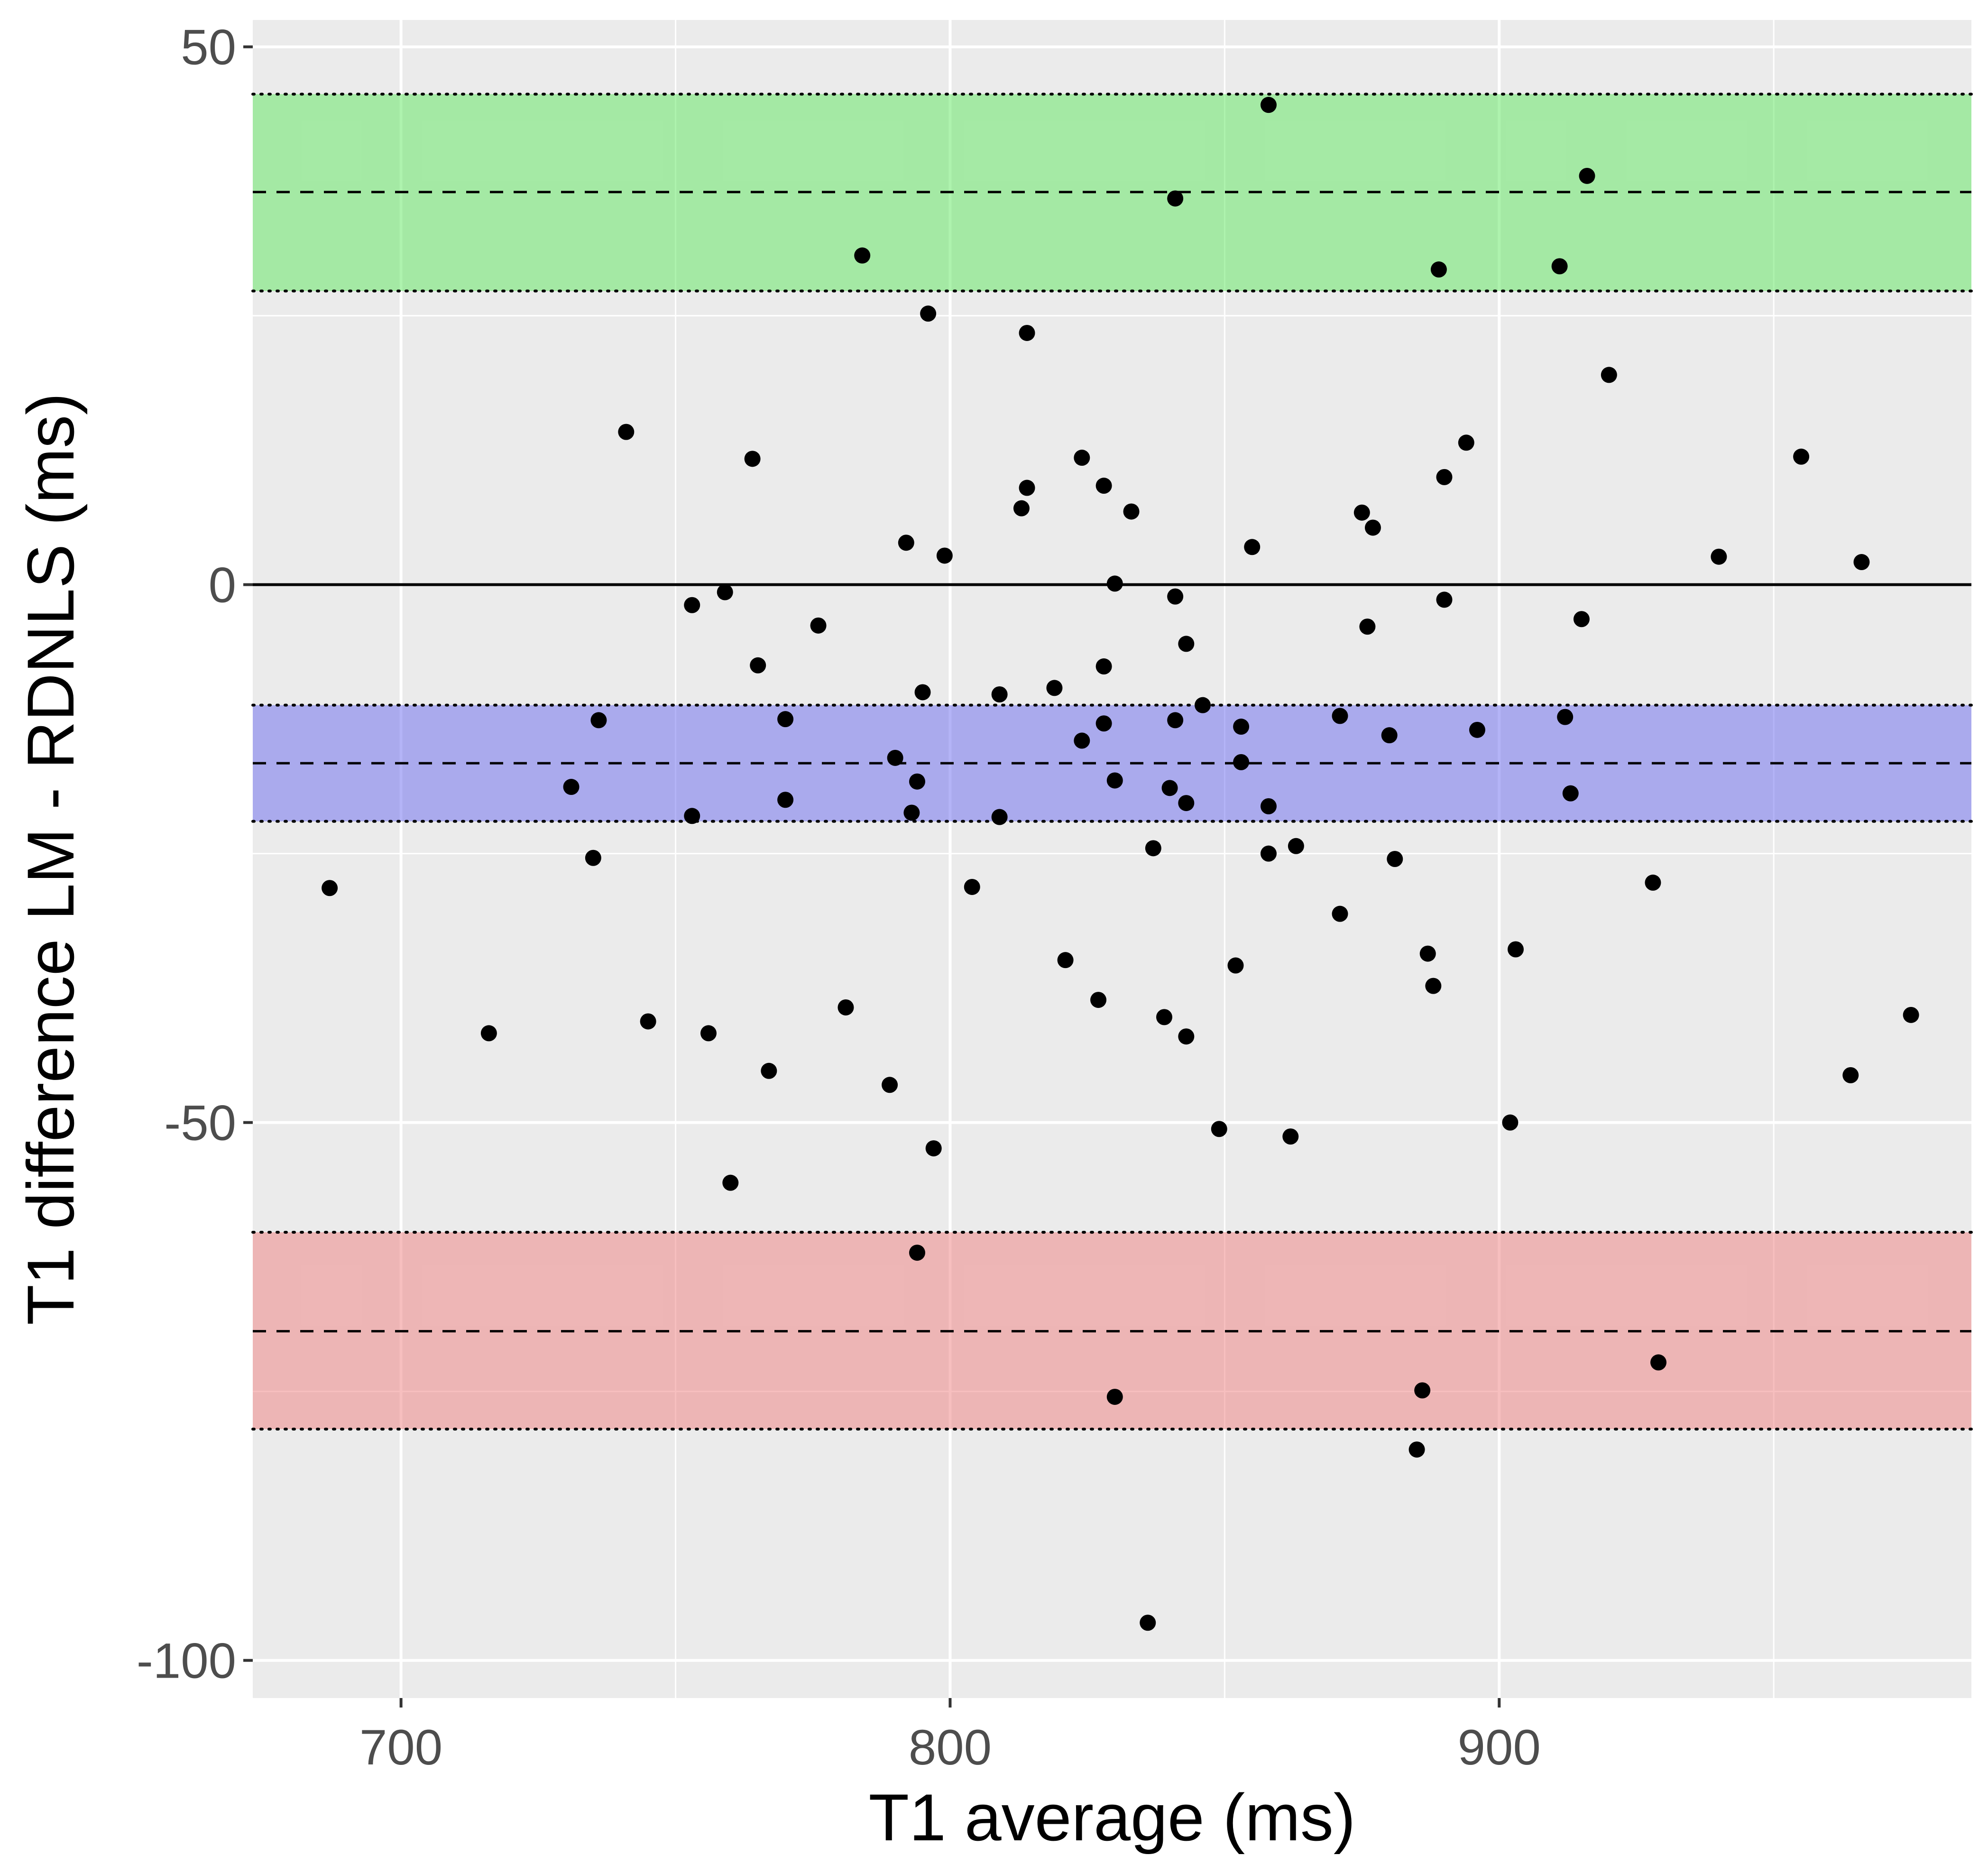 The width and height of the screenshot is (1988, 1874). Describe the element at coordinates (1113, 1817) in the screenshot. I see `x-axis-title: T1 average (ms)` at that location.